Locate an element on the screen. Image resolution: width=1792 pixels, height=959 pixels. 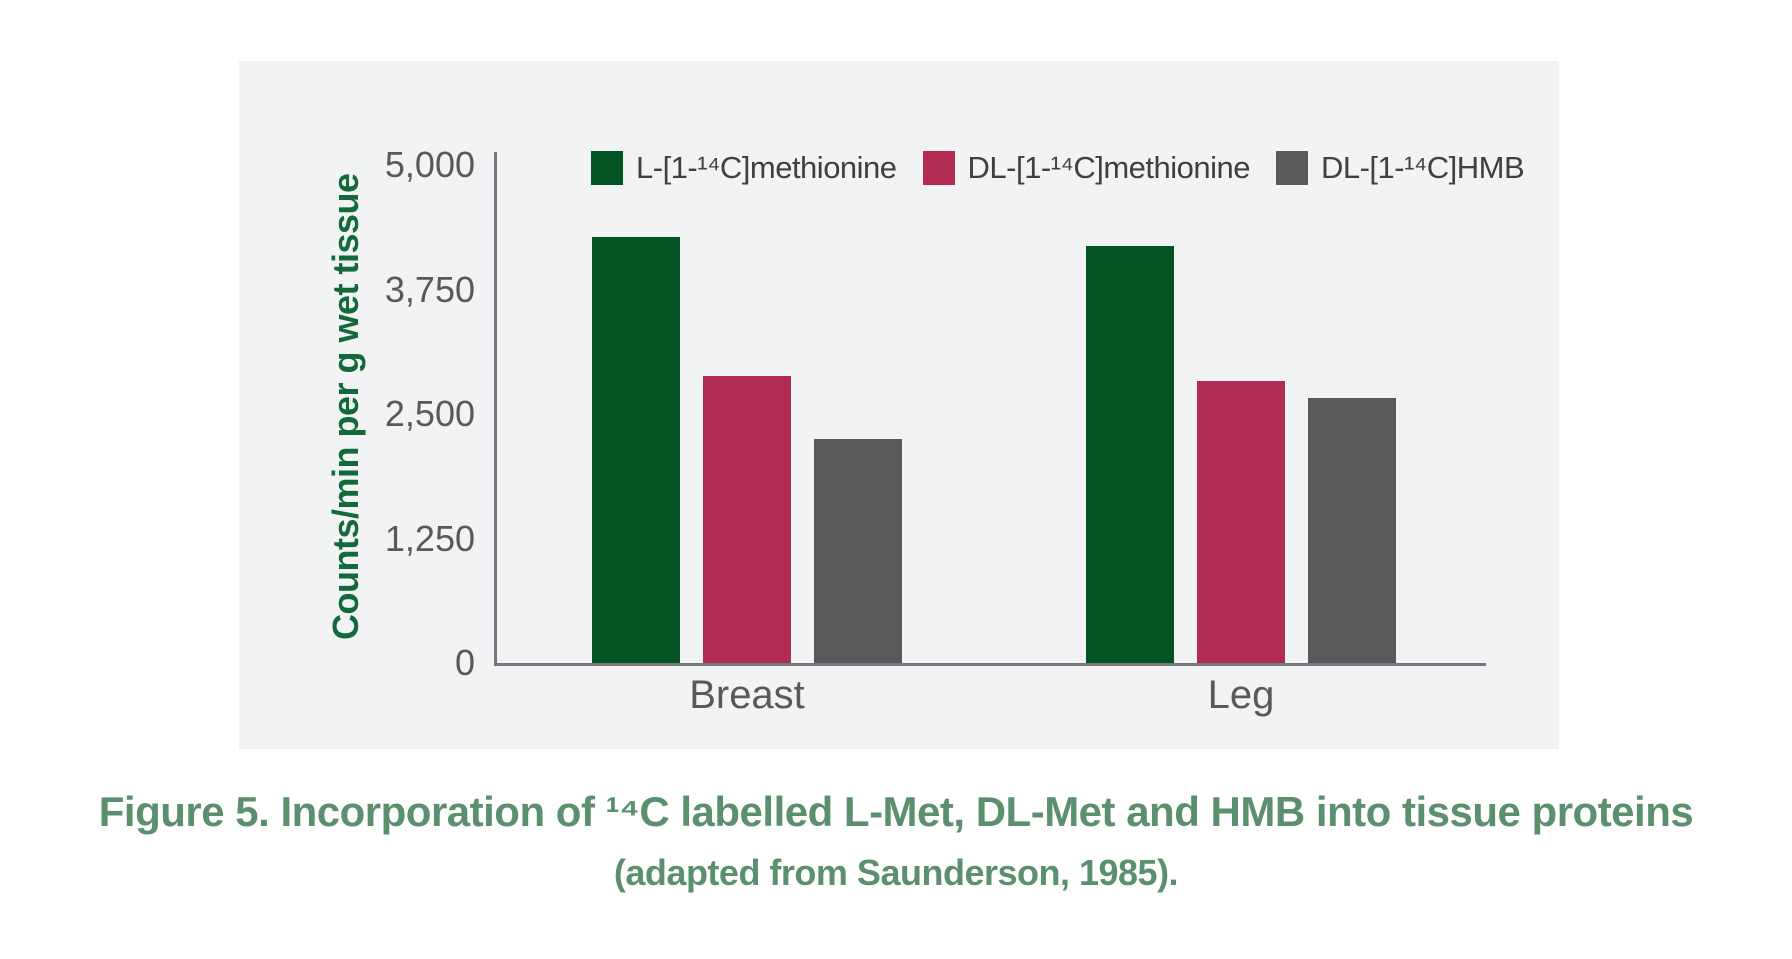
legend-item: DL-[1-¹⁴C]methionine is located at coordinates (1086, 168).